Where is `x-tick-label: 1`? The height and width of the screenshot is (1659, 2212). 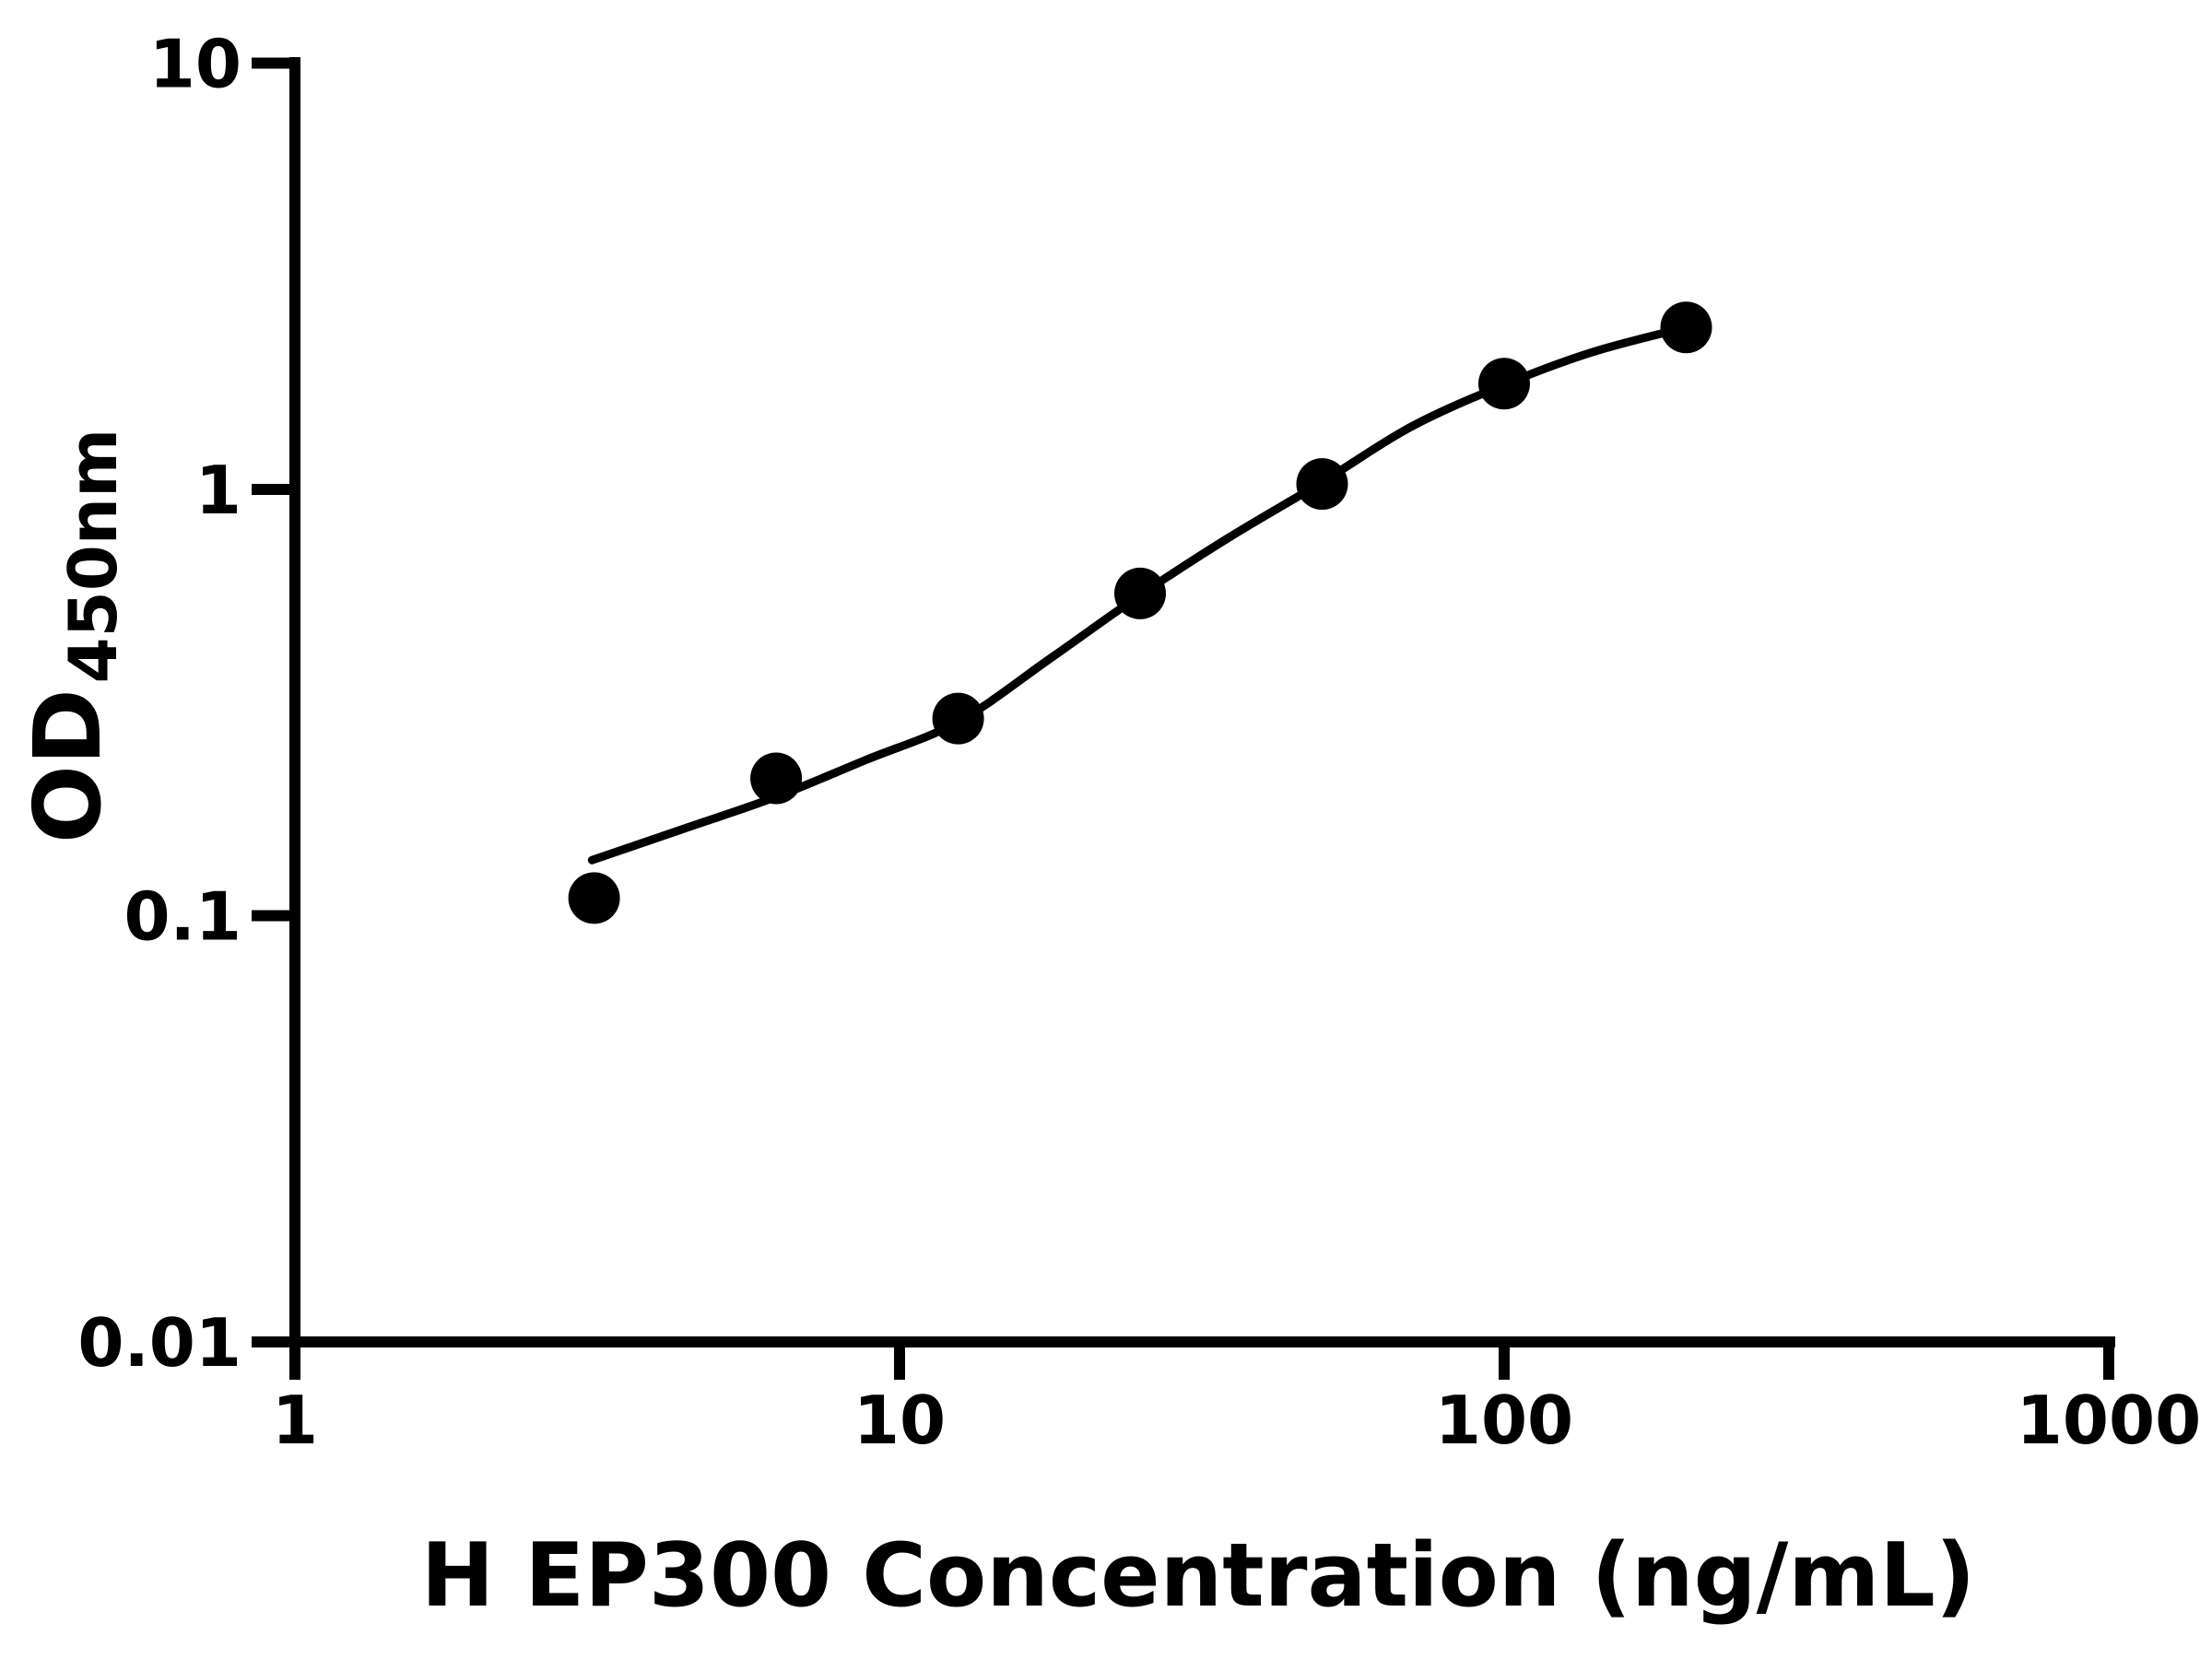
x-tick-label: 1 is located at coordinates (295, 1420).